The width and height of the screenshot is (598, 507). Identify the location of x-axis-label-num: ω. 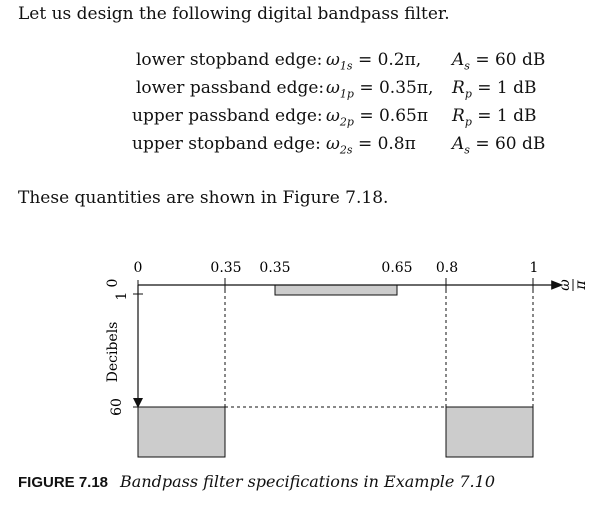
(565, 285).